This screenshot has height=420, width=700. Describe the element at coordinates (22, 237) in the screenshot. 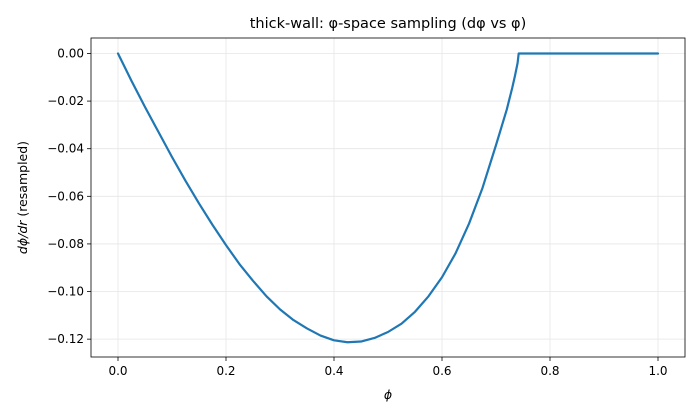

I see `y-axis-label-math: dϕ/dr` at that location.